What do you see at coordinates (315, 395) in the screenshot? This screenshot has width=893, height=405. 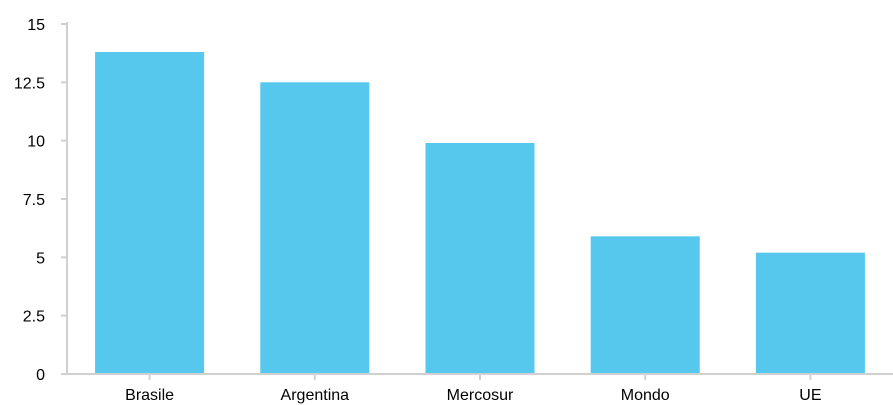 I see `x-tick-label: Argentina` at bounding box center [315, 395].